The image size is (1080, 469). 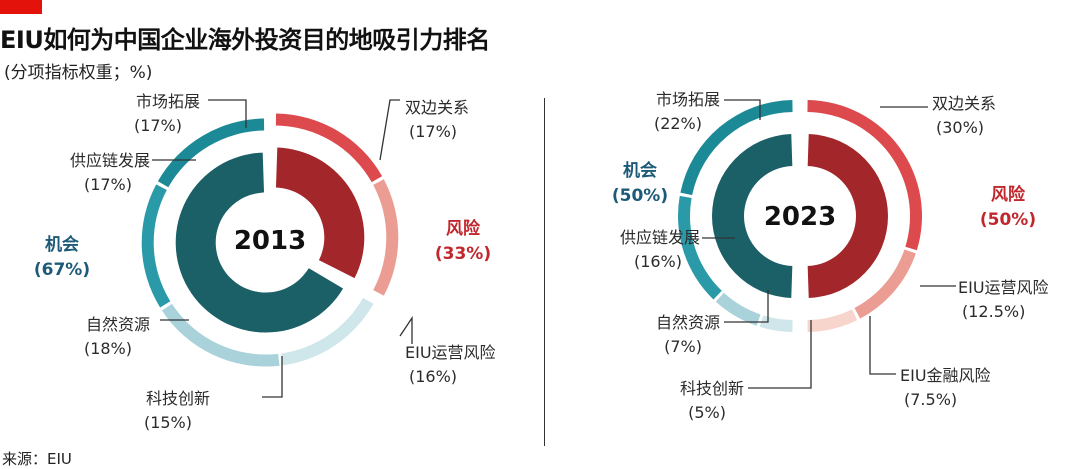 I want to click on chart-title: EIU如何为中国企业海外投资目的地吸引力排名, so click(x=245, y=40).